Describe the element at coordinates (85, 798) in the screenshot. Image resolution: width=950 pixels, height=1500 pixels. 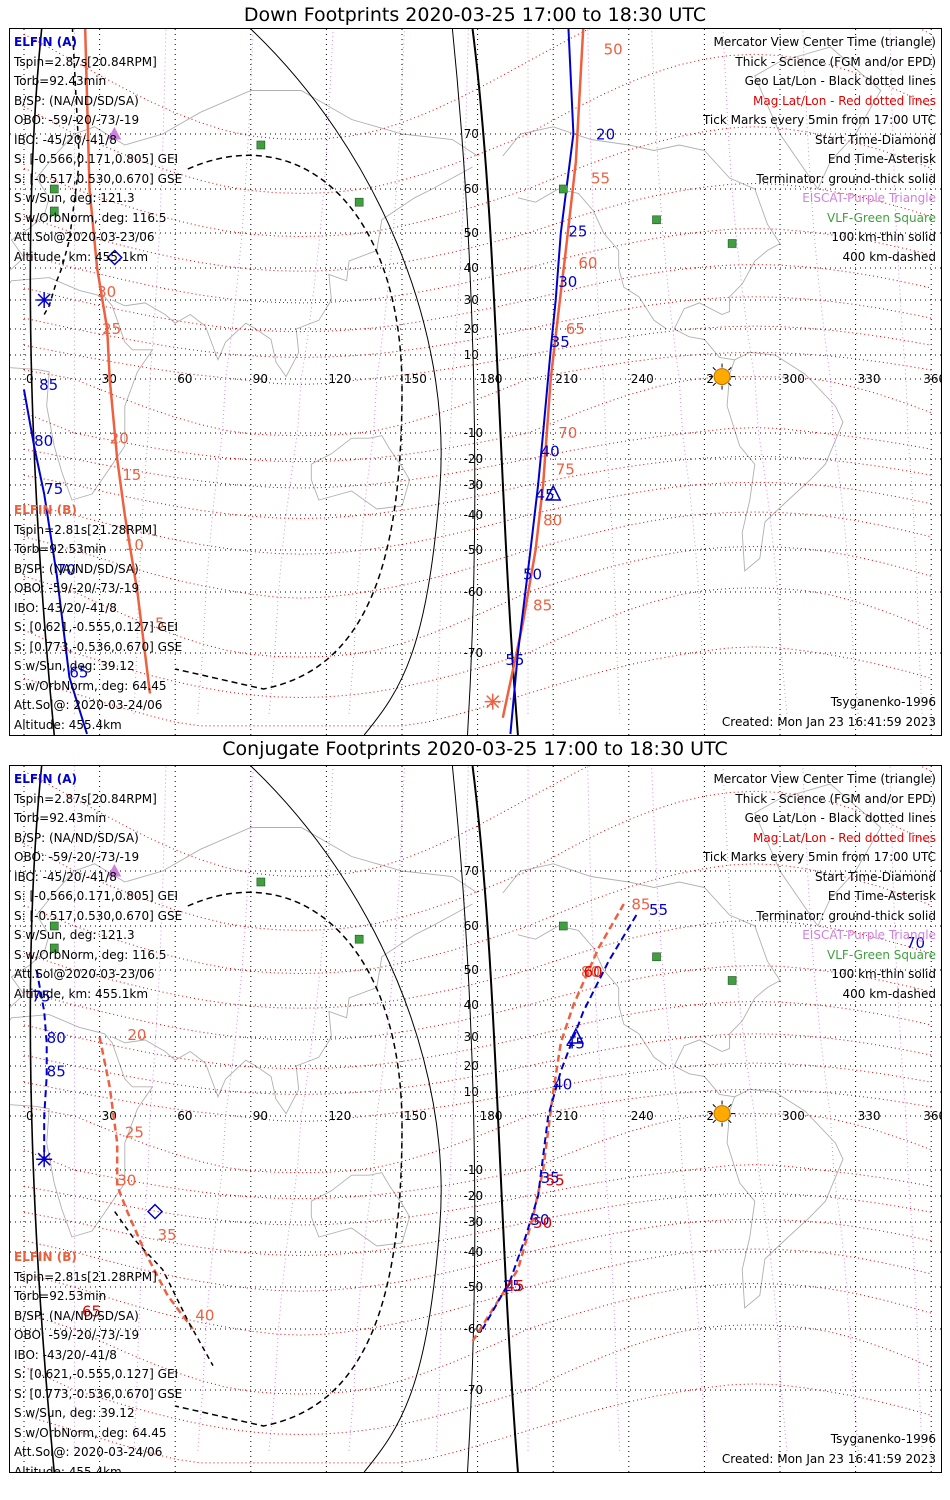
I see `elfin-a-line: Tspin=2.87s[20.84RPM]` at that location.